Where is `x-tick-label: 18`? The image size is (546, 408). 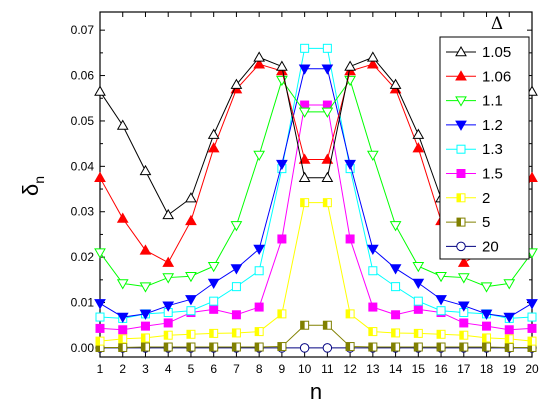
x-tick-label: 18 is located at coordinates (487, 369).